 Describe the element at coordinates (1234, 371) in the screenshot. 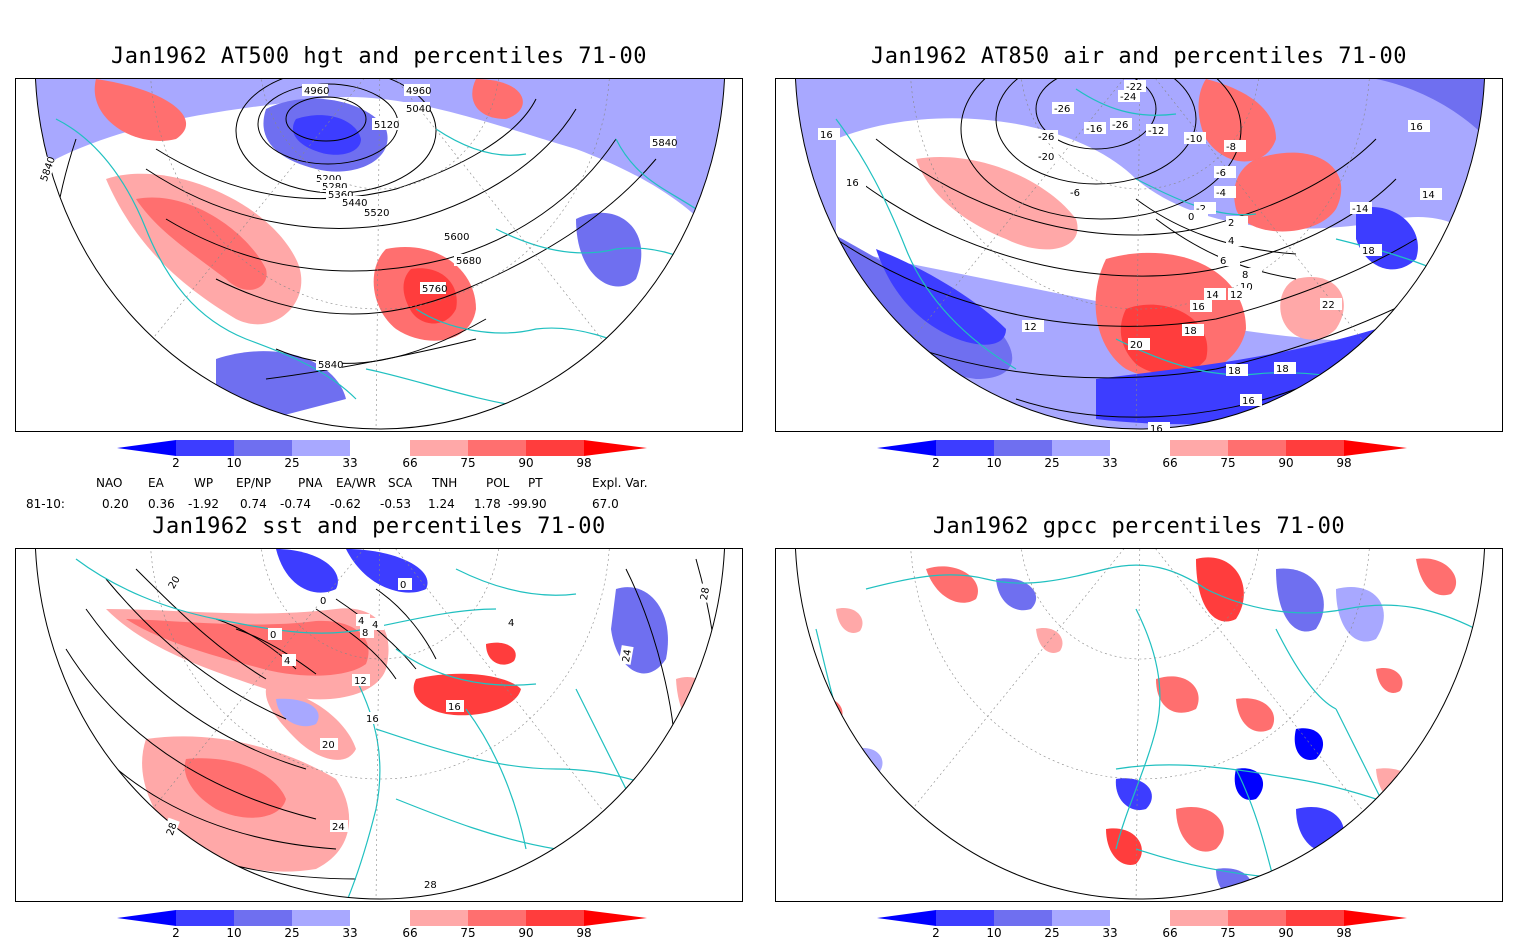

I see `contour-label: 18` at that location.